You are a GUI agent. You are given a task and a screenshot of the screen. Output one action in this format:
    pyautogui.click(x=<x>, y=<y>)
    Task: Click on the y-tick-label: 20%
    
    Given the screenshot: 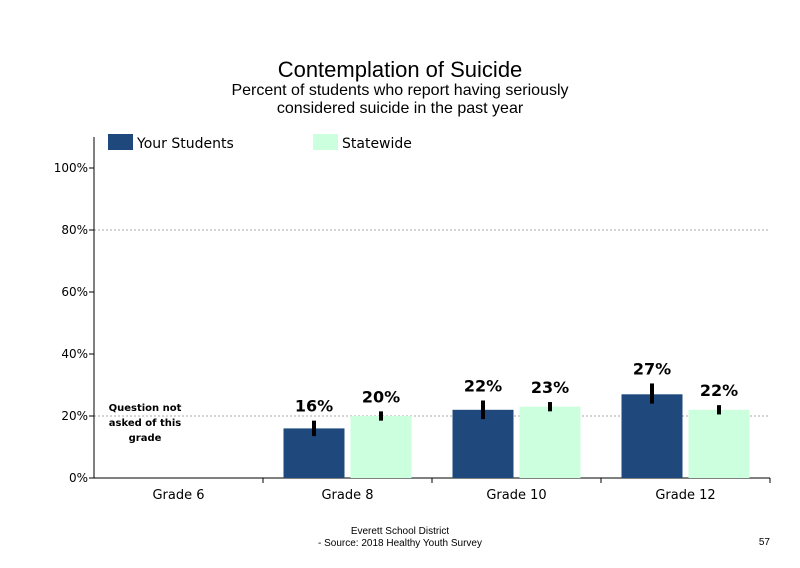 What is the action you would take?
    pyautogui.click(x=74, y=416)
    